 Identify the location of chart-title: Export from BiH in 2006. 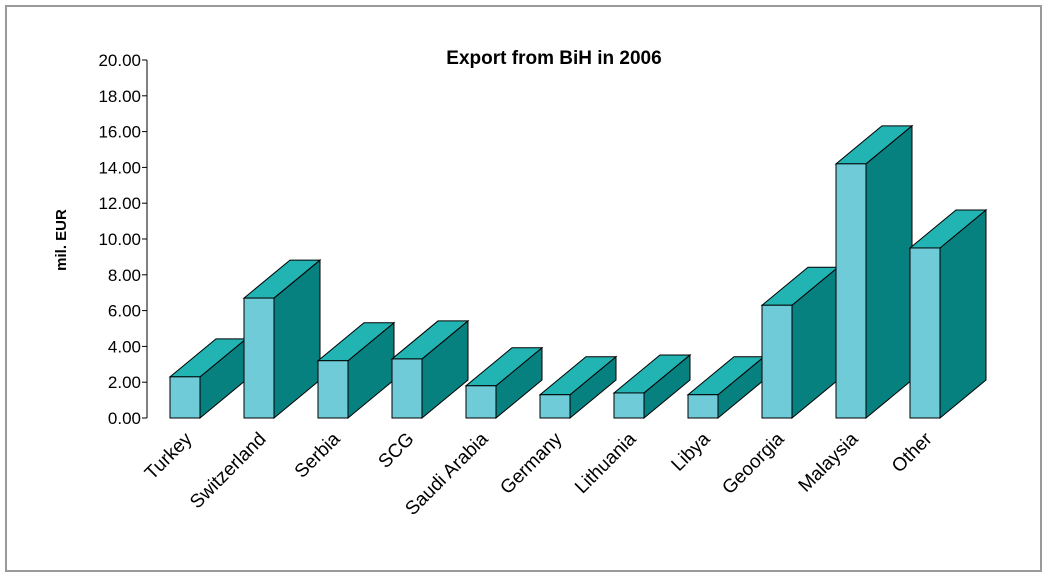
(553, 58).